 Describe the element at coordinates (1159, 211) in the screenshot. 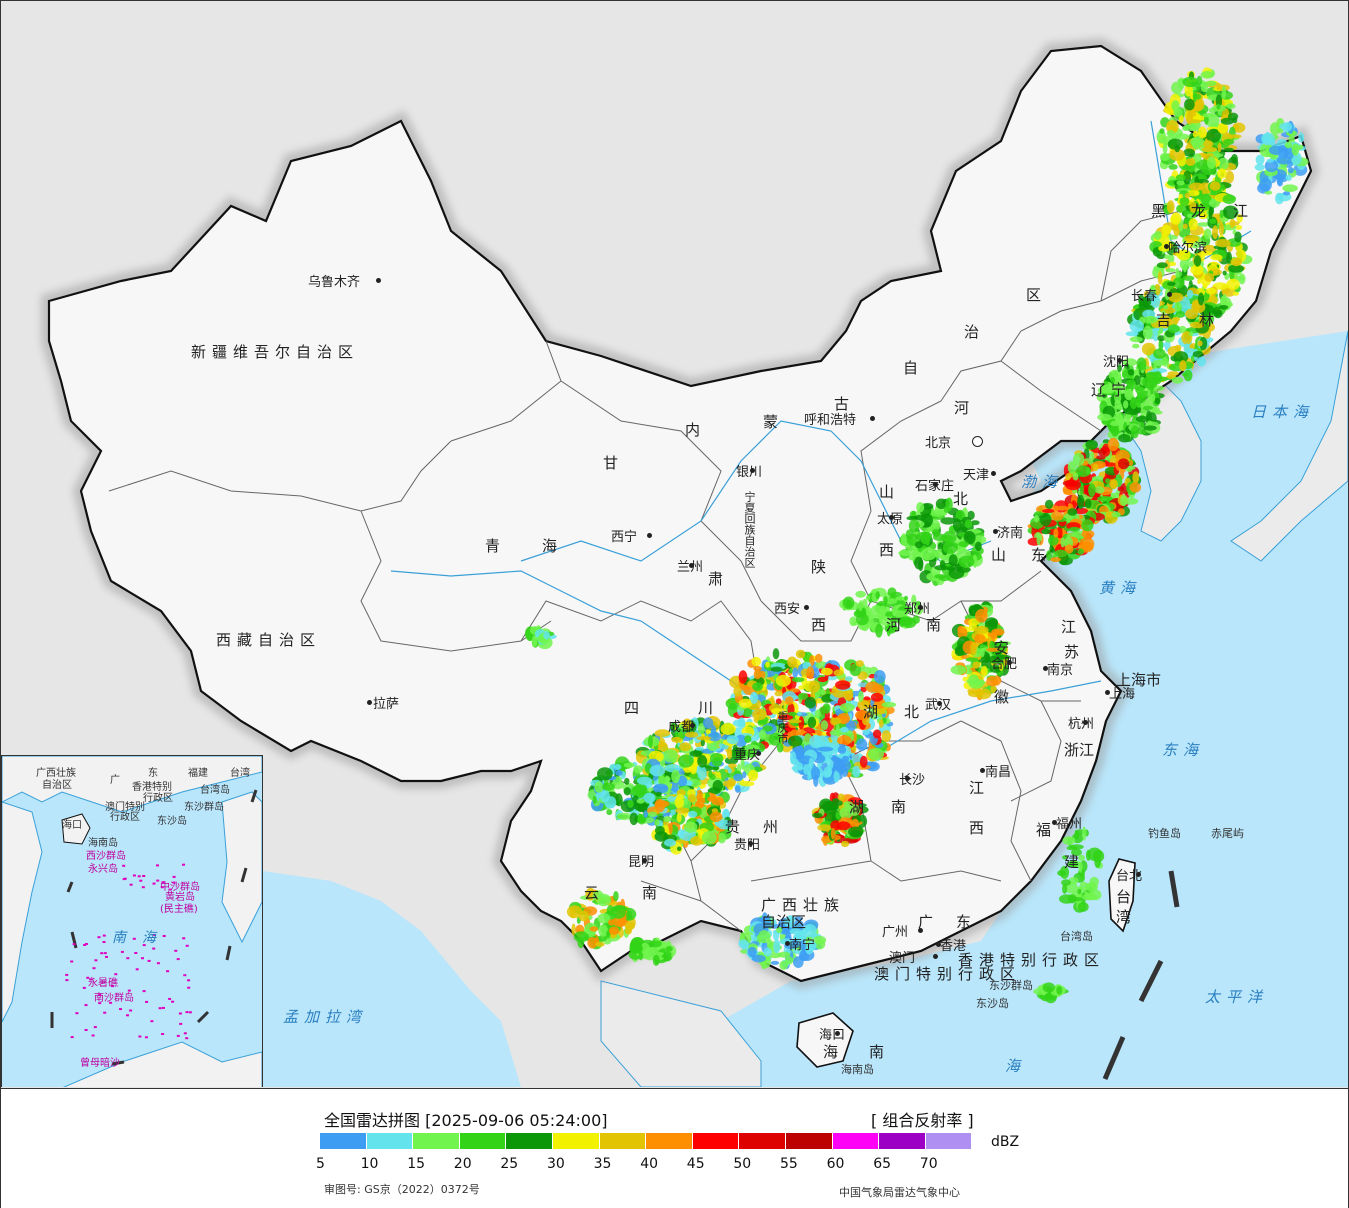

I see `region-label: 黑` at that location.